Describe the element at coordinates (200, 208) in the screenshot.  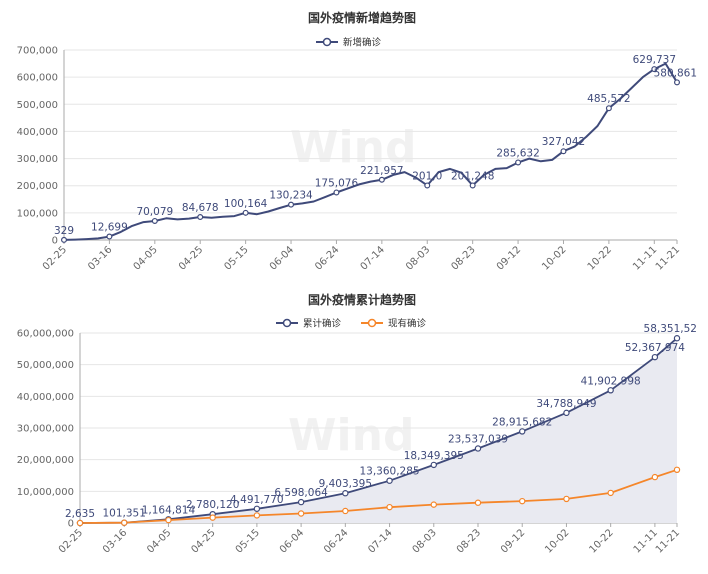
I see `chart1-data-label: 84,678` at that location.